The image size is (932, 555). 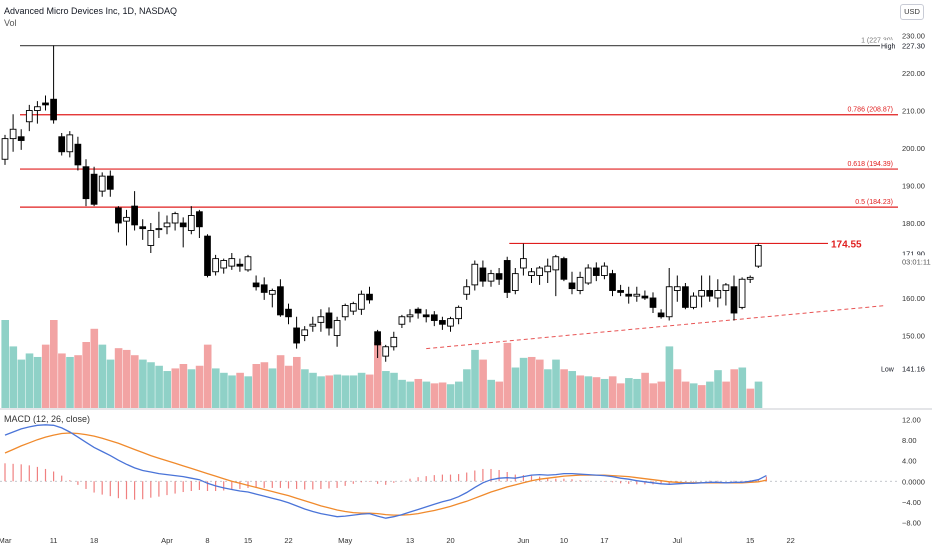 What do you see at coordinates (523, 540) in the screenshot?
I see `date-axis-label: Jun` at bounding box center [523, 540].